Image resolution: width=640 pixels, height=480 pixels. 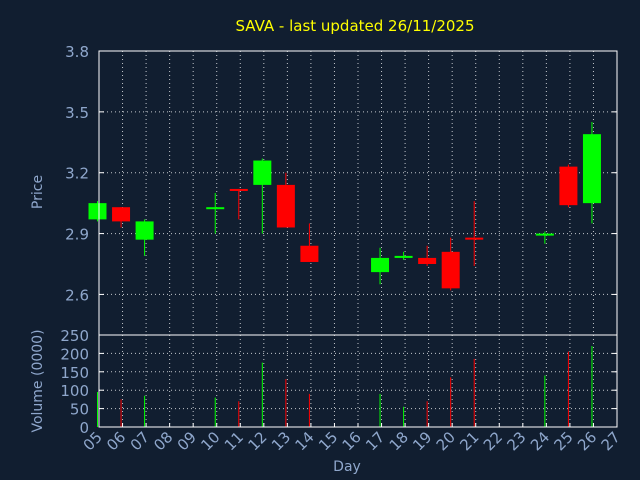 What do you see at coordinates (281, 441) in the screenshot?
I see `x-tick-label: 13` at bounding box center [281, 441].